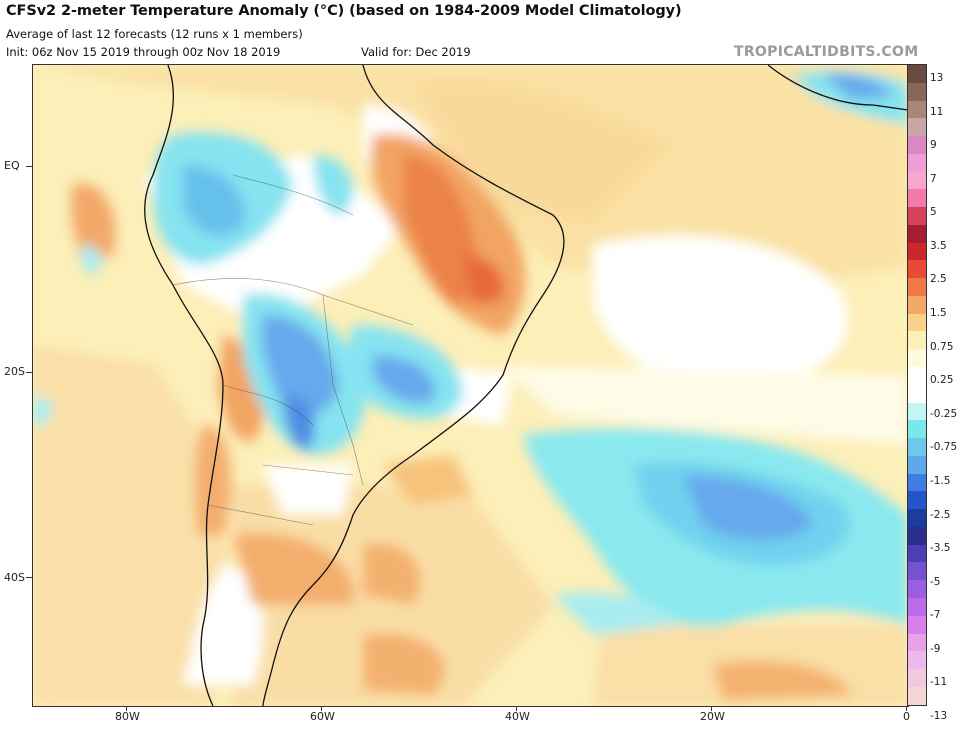 This screenshot has width=957, height=750. Describe the element at coordinates (293, 350) in the screenshot. I see `borders` at that location.